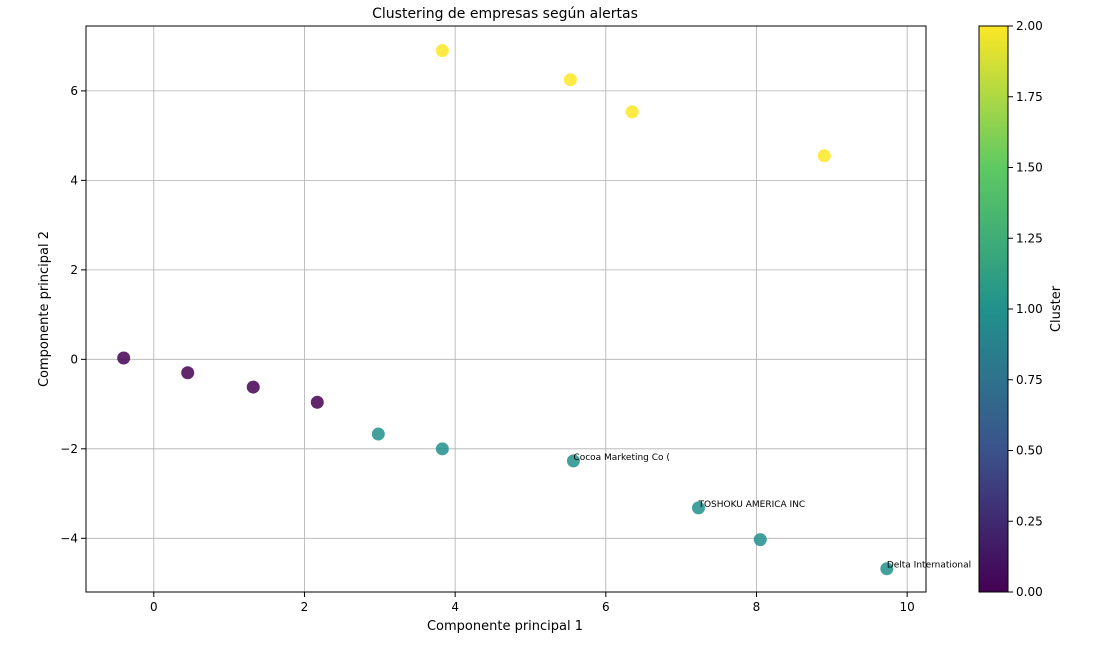  I want to click on y-tick-label: −2, so click(69, 449).